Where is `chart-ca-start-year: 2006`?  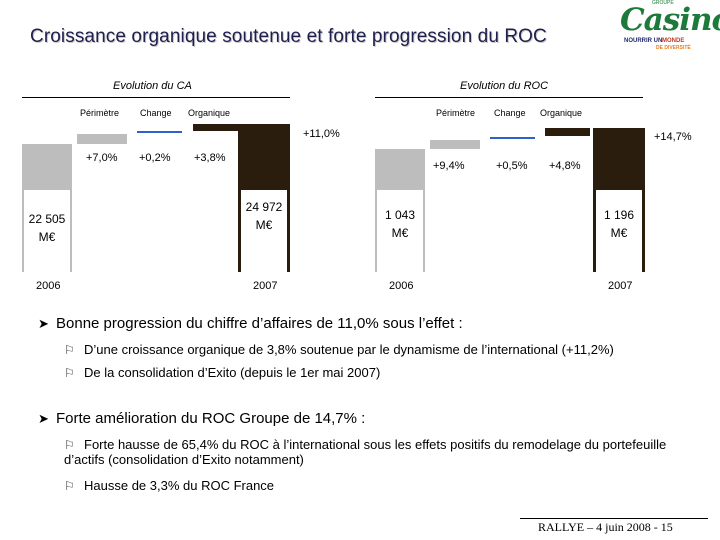
chart-ca-start-year: 2006 is located at coordinates (48, 286).